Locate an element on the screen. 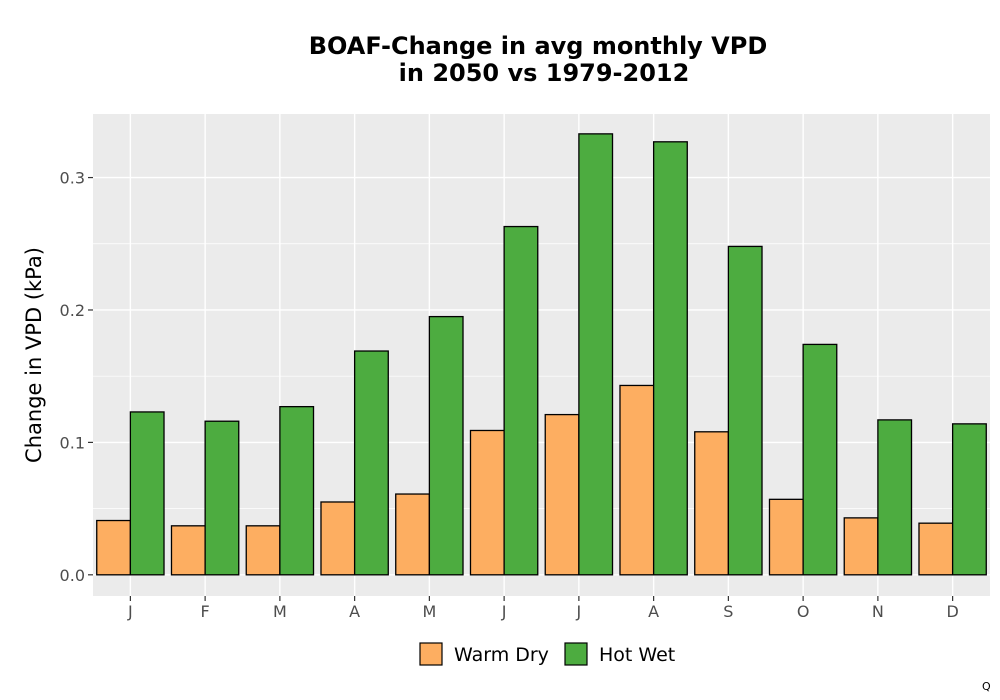 Image resolution: width=1000 pixels, height=700 pixels. x-tick-label: D is located at coordinates (952, 611).